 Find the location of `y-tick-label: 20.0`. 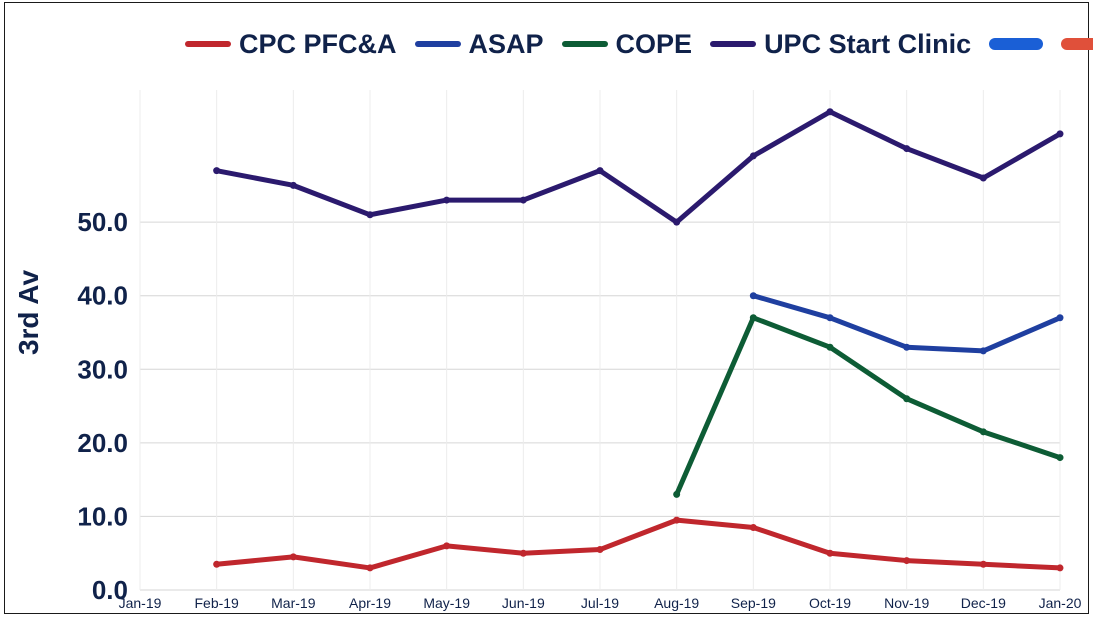

y-tick-label: 20.0 is located at coordinates (102, 443).